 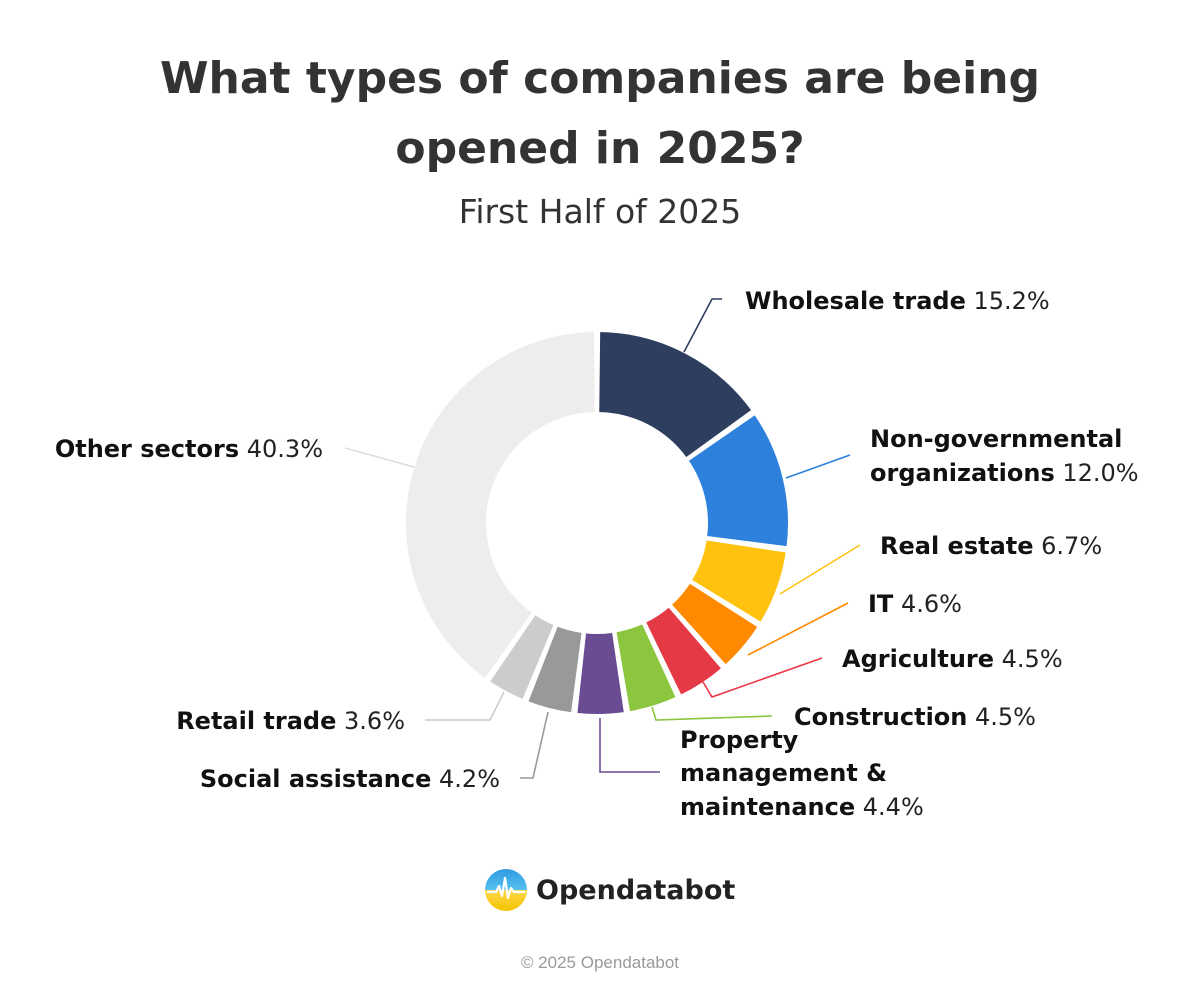 What do you see at coordinates (629, 745) in the screenshot?
I see `leader-line-property-management-and-maintenance` at bounding box center [629, 745].